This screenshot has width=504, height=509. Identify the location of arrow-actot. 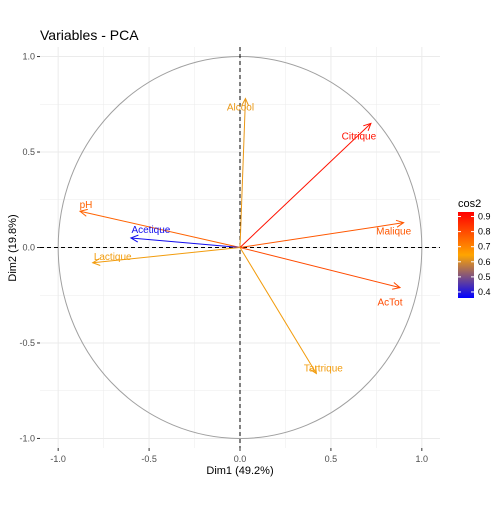
(320, 268).